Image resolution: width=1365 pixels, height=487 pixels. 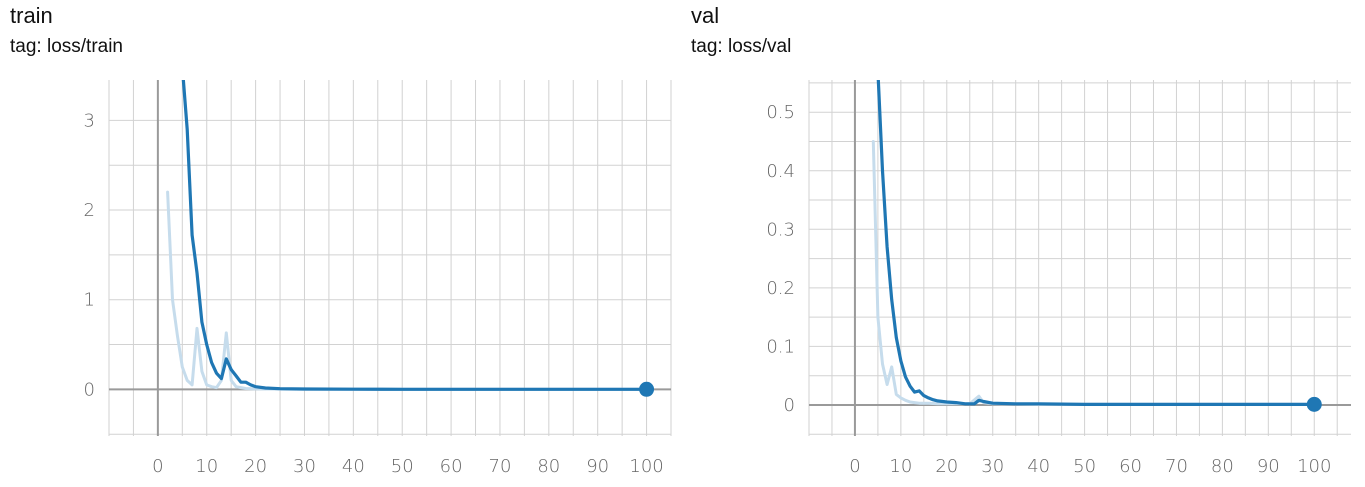 I want to click on y-tick-label: 2, so click(x=89, y=210).